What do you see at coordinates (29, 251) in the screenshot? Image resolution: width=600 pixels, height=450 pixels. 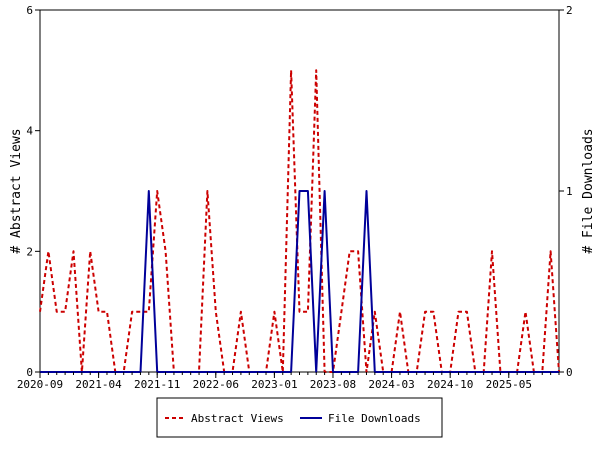 I see `y-tick-label-left: 2` at bounding box center [29, 251].